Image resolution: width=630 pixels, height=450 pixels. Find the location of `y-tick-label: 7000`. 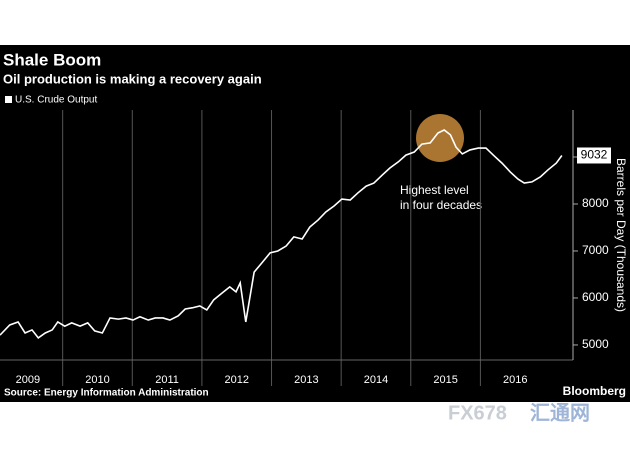

y-tick-label: 7000 is located at coordinates (595, 250).